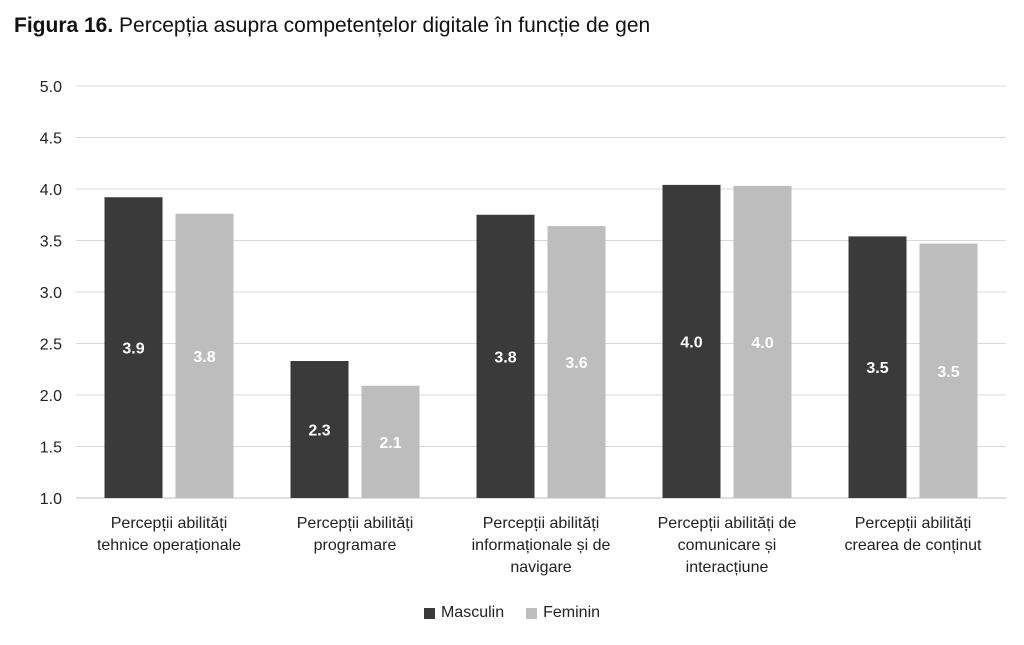 The height and width of the screenshot is (645, 1024). I want to click on data-label-masculin: 2.3, so click(319, 431).